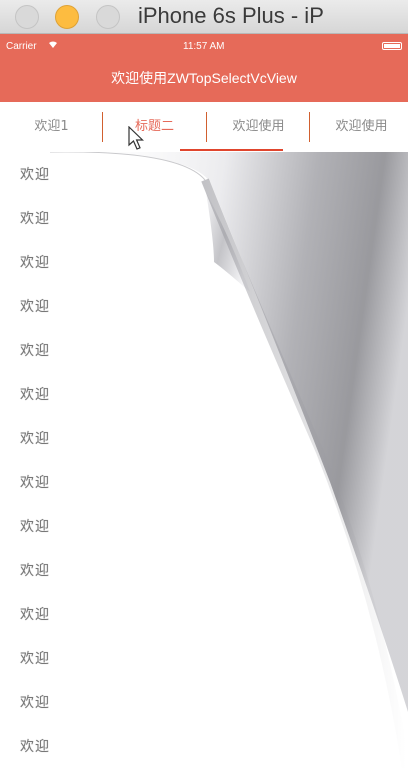 Image resolution: width=408 pixels, height=768 pixels. I want to click on zoom-window-button, so click(108, 17).